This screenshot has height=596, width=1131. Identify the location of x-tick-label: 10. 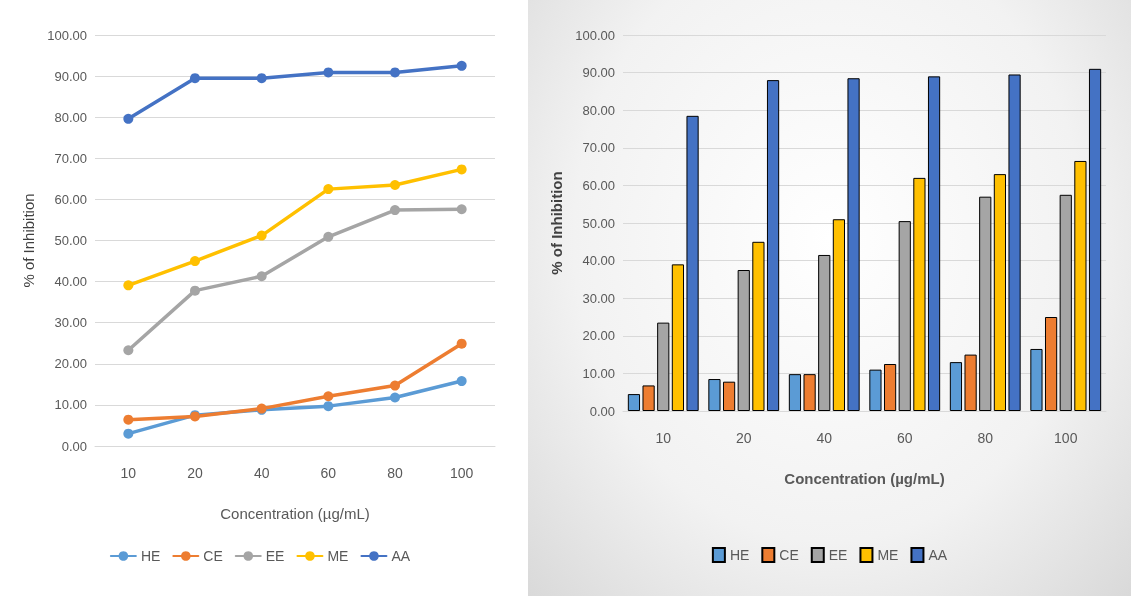
(663, 438).